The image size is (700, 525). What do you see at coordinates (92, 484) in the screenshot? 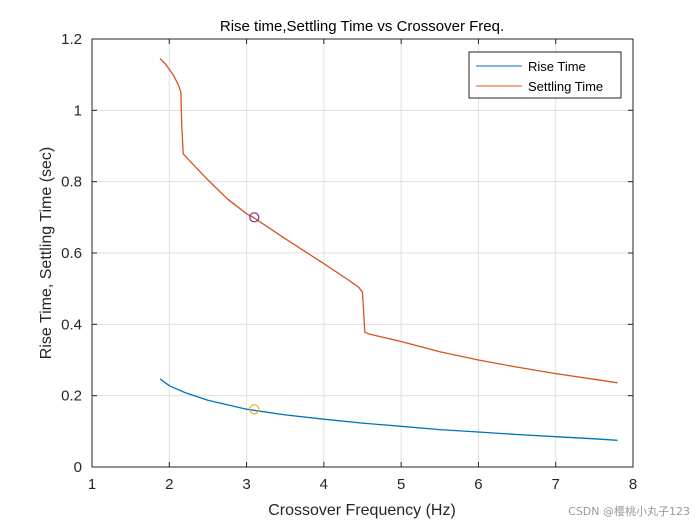
I see `x-tick-label: 1` at bounding box center [92, 484].